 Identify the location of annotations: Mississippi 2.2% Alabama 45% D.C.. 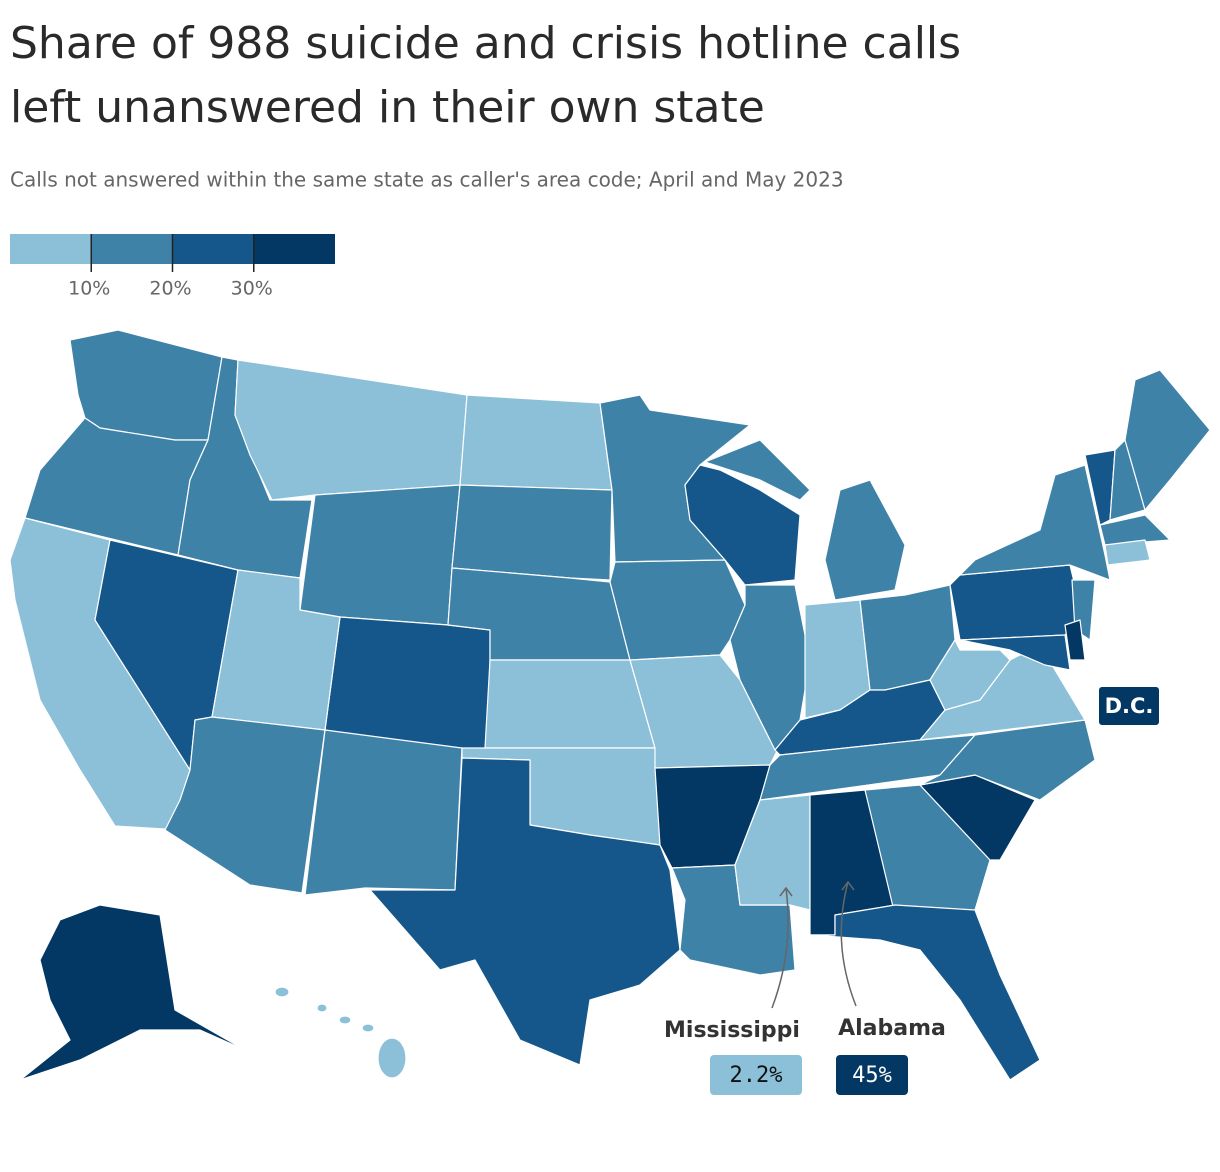
(912, 890).